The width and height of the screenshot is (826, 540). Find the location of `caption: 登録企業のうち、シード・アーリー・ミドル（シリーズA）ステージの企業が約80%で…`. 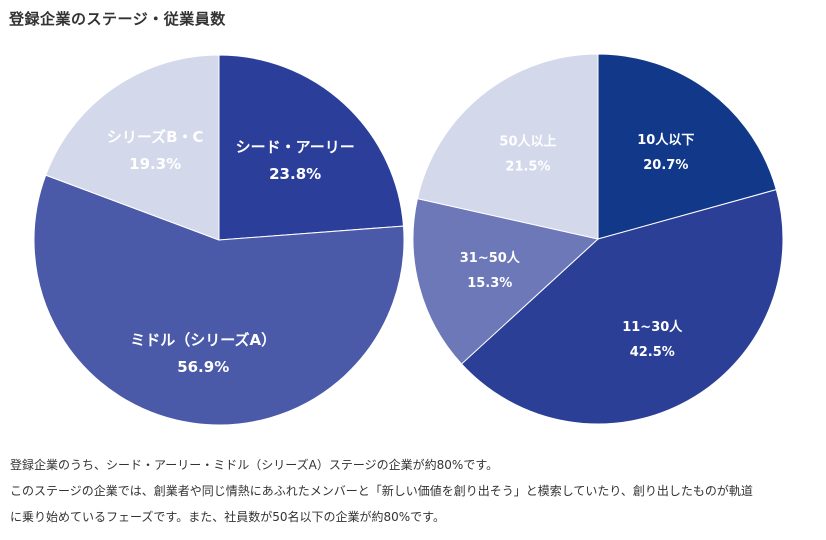

caption: 登録企業のうち、シード・アーリー・ミドル（シリーズA）ステージの企業が約80%で… is located at coordinates (415, 491).